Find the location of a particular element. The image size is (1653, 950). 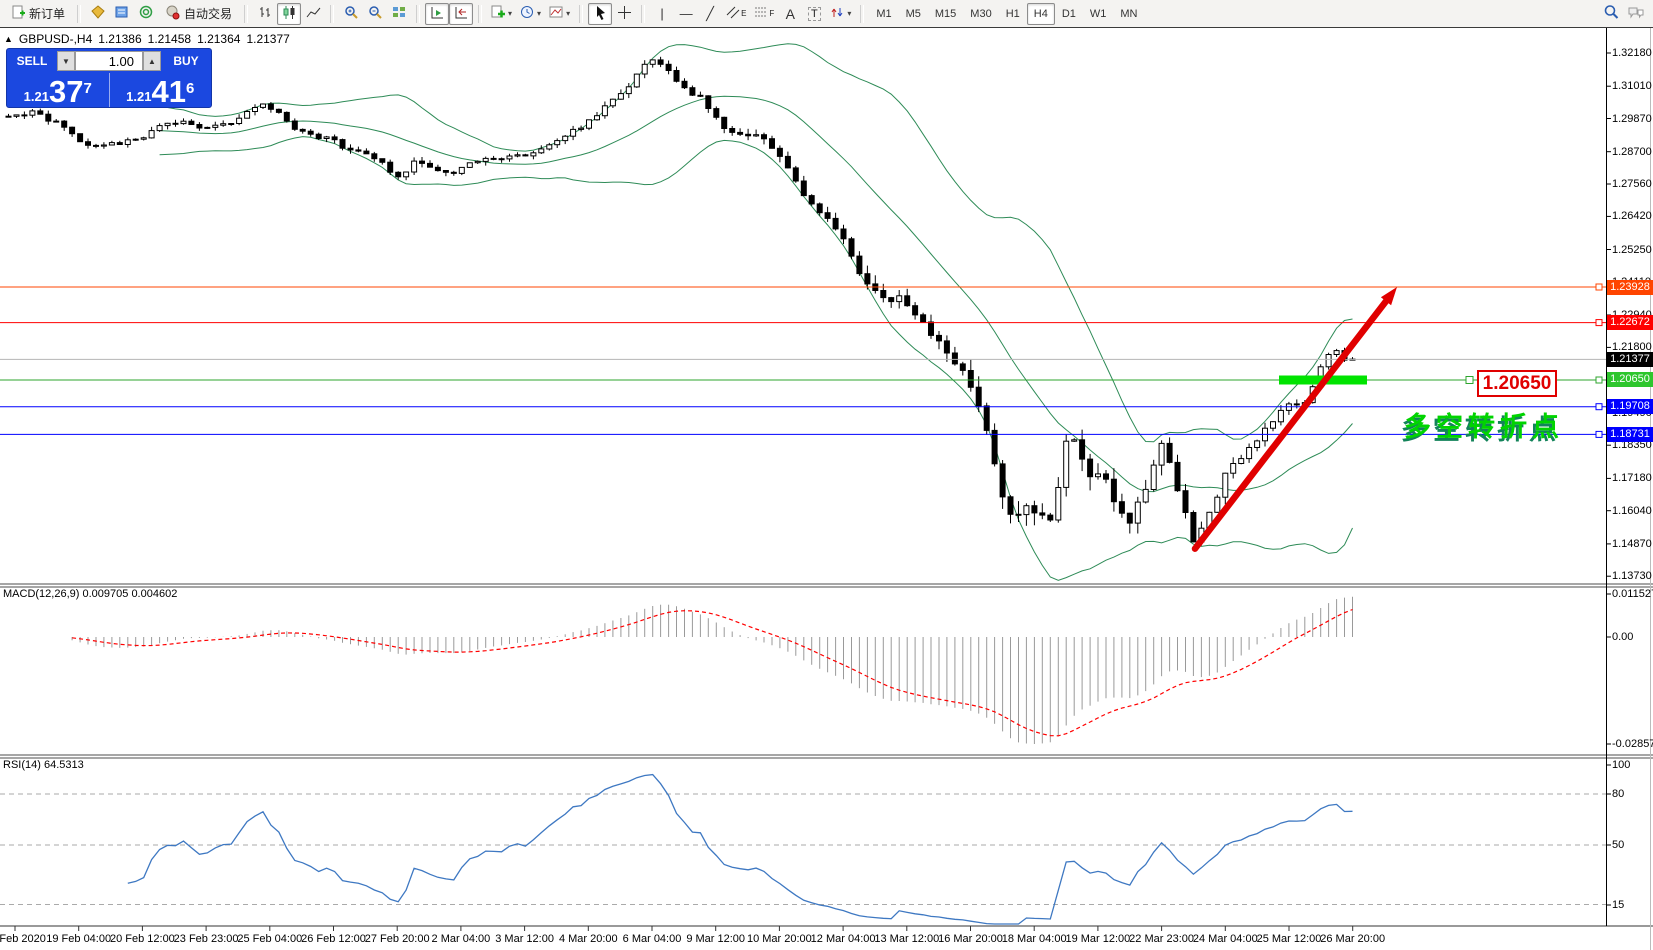

text-tool: A is located at coordinates (790, 14).